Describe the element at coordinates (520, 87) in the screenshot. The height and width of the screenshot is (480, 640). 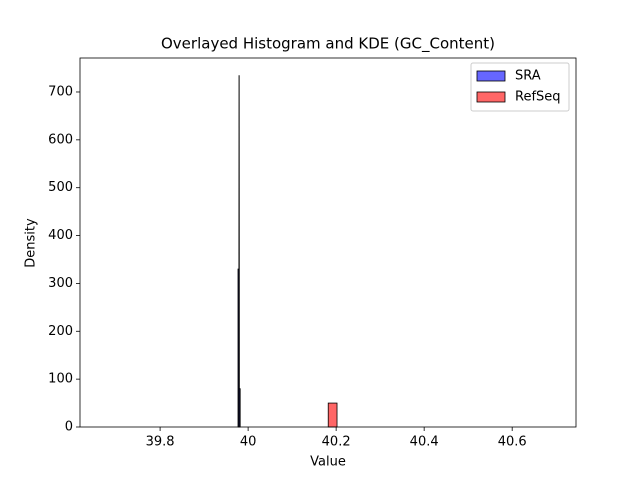
I see `legend: SRA RefSeq` at that location.